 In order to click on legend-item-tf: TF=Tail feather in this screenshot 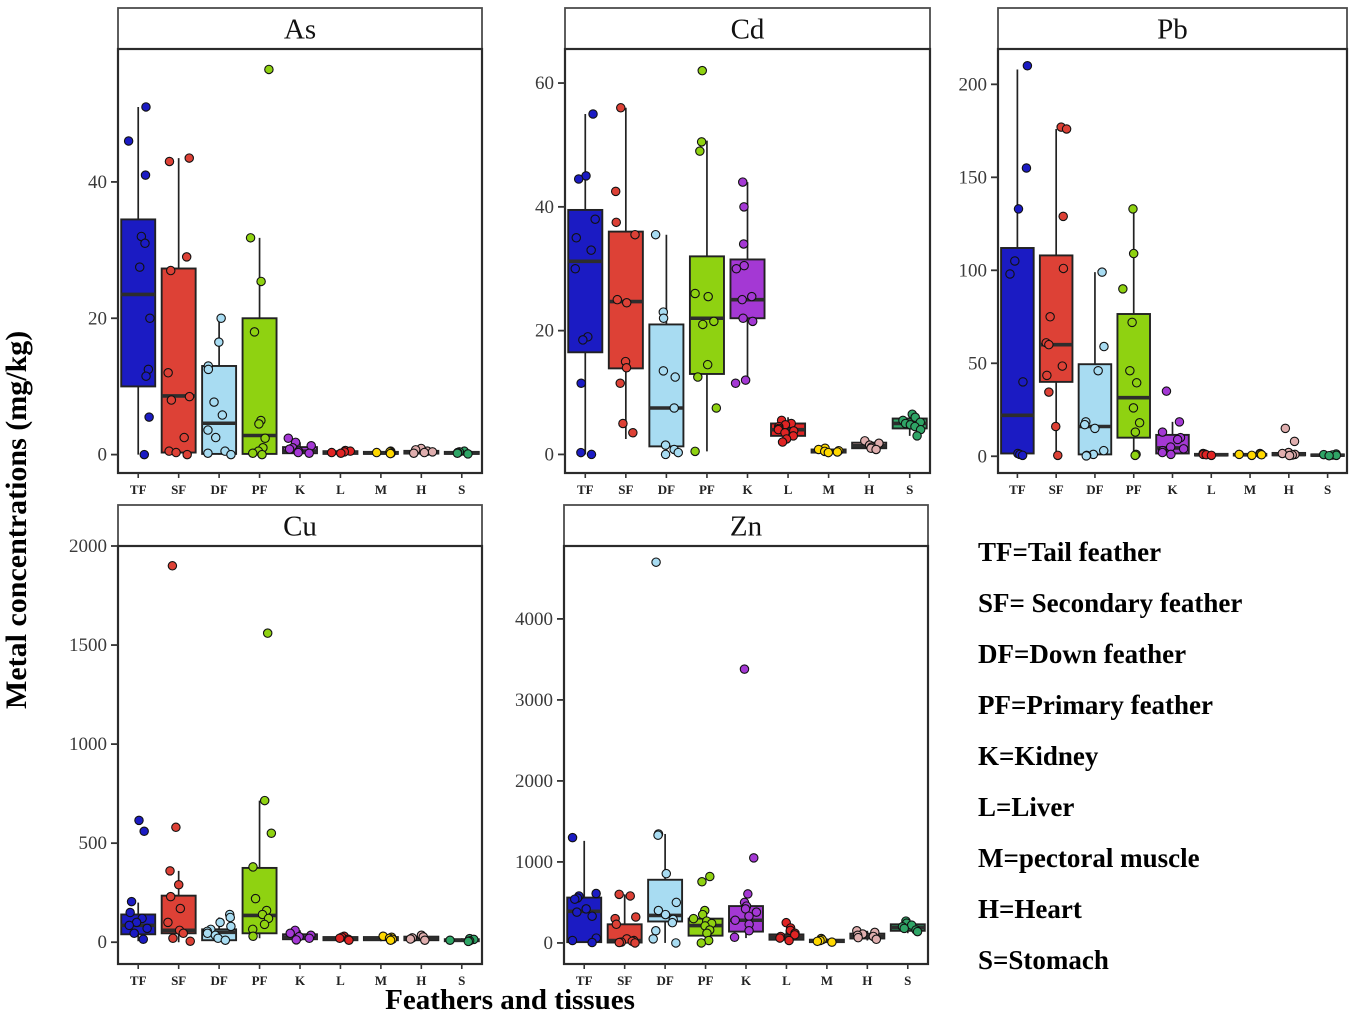, I will do `click(1070, 552)`.